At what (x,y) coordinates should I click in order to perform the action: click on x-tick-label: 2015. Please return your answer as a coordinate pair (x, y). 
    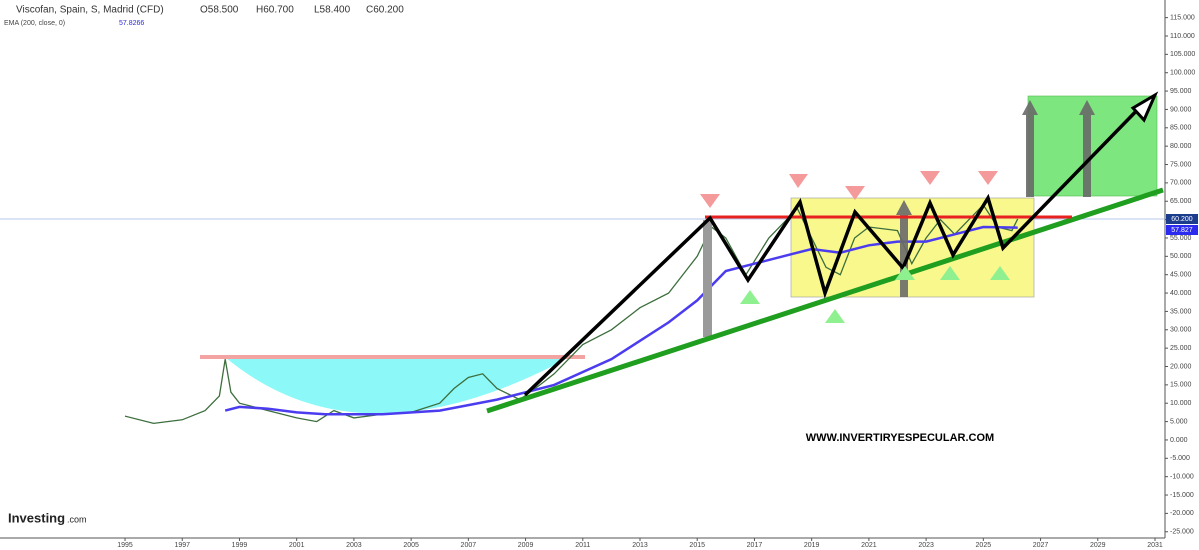
    Looking at the image, I should click on (697, 545).